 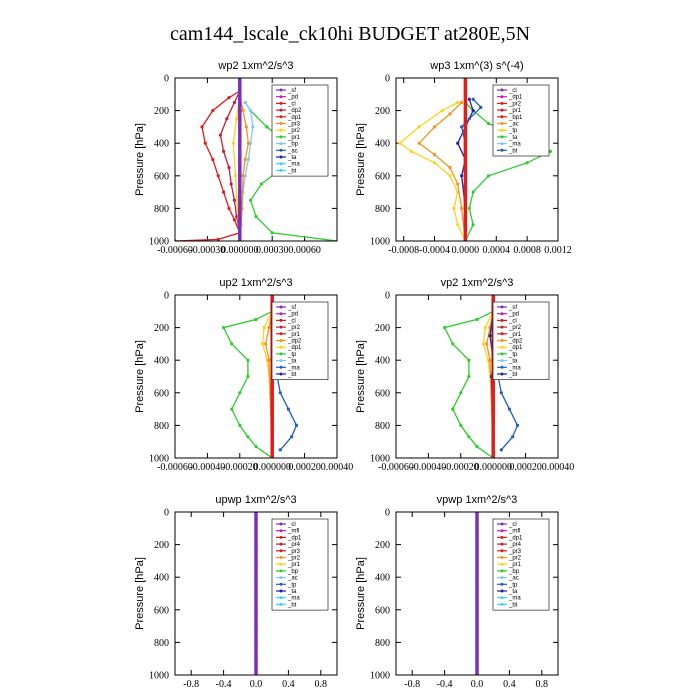 What do you see at coordinates (288, 684) in the screenshot?
I see `x-tick-label: 0.4` at bounding box center [288, 684].